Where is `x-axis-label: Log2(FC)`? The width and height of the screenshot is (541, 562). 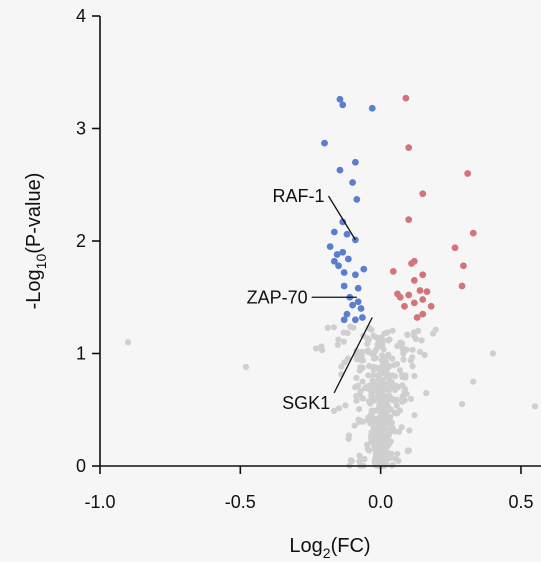
x-axis-label: Log2(FC) is located at coordinates (329, 548).